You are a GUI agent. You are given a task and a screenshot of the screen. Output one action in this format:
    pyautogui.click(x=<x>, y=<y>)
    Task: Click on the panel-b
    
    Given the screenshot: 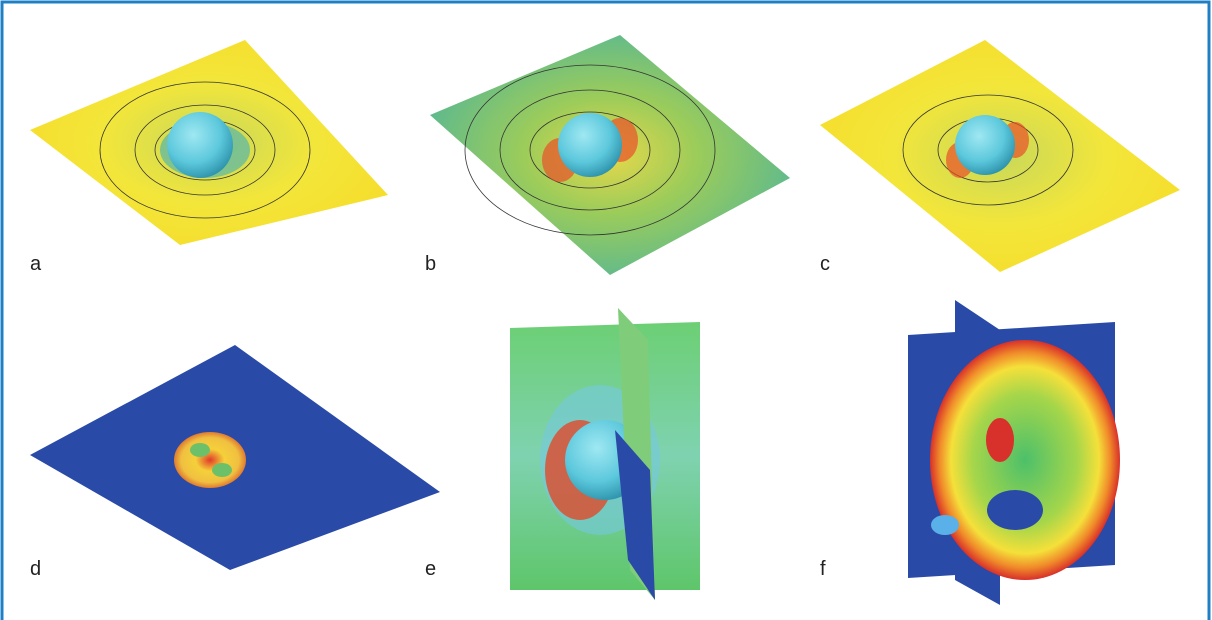 What is the action you would take?
    pyautogui.click(x=610, y=155)
    